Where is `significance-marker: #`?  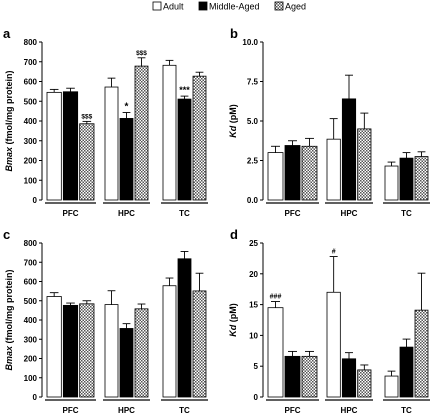
significance-marker: # is located at coordinates (334, 252).